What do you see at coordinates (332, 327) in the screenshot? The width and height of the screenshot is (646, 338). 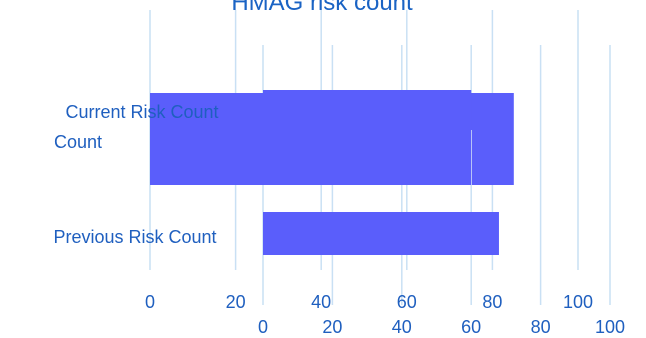 I see `x-tick-label-front-1: 20` at bounding box center [332, 327].